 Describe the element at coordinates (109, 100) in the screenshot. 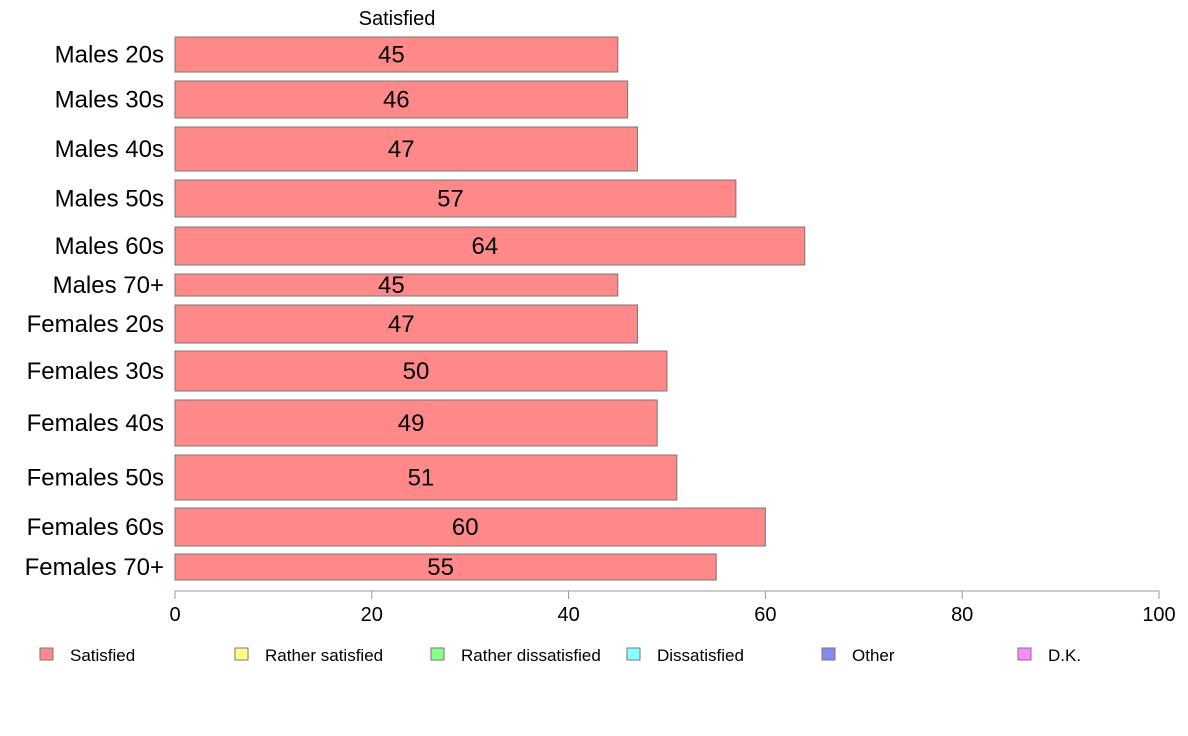

I see `category-label: Males 30s` at that location.